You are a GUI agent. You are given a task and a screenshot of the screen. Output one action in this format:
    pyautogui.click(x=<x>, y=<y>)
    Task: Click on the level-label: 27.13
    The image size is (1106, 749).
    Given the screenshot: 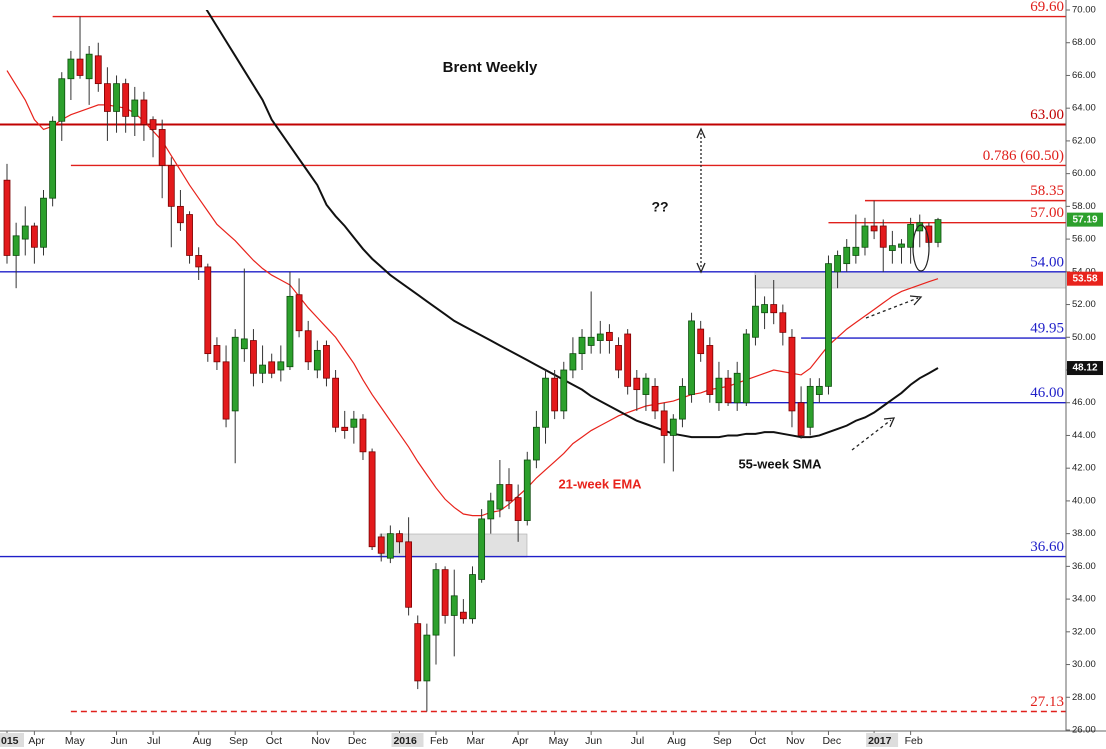 What is the action you would take?
    pyautogui.click(x=1047, y=702)
    